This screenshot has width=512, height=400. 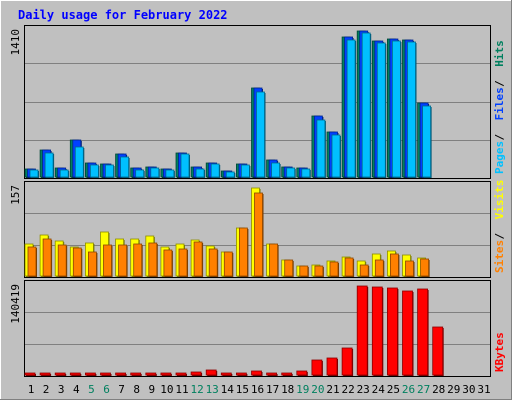 I want to click on x-tick-label-16: 16, so click(x=257, y=389).